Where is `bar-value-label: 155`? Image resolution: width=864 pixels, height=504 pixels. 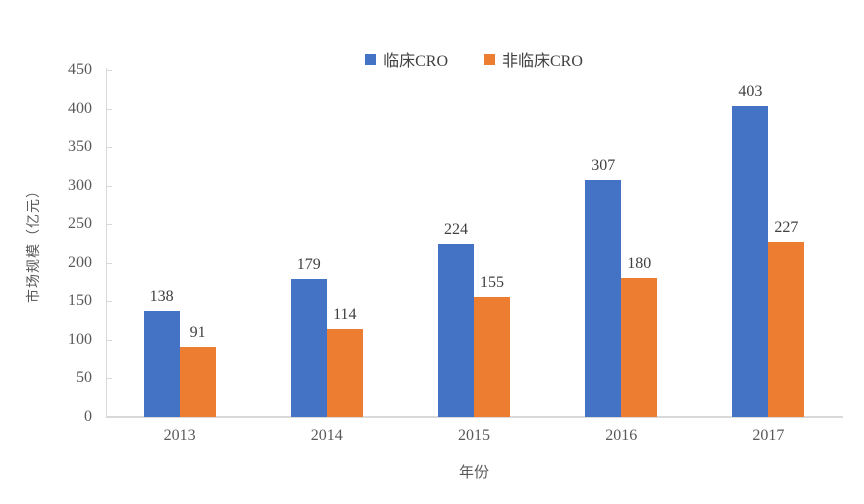
bar-value-label: 155 is located at coordinates (492, 283).